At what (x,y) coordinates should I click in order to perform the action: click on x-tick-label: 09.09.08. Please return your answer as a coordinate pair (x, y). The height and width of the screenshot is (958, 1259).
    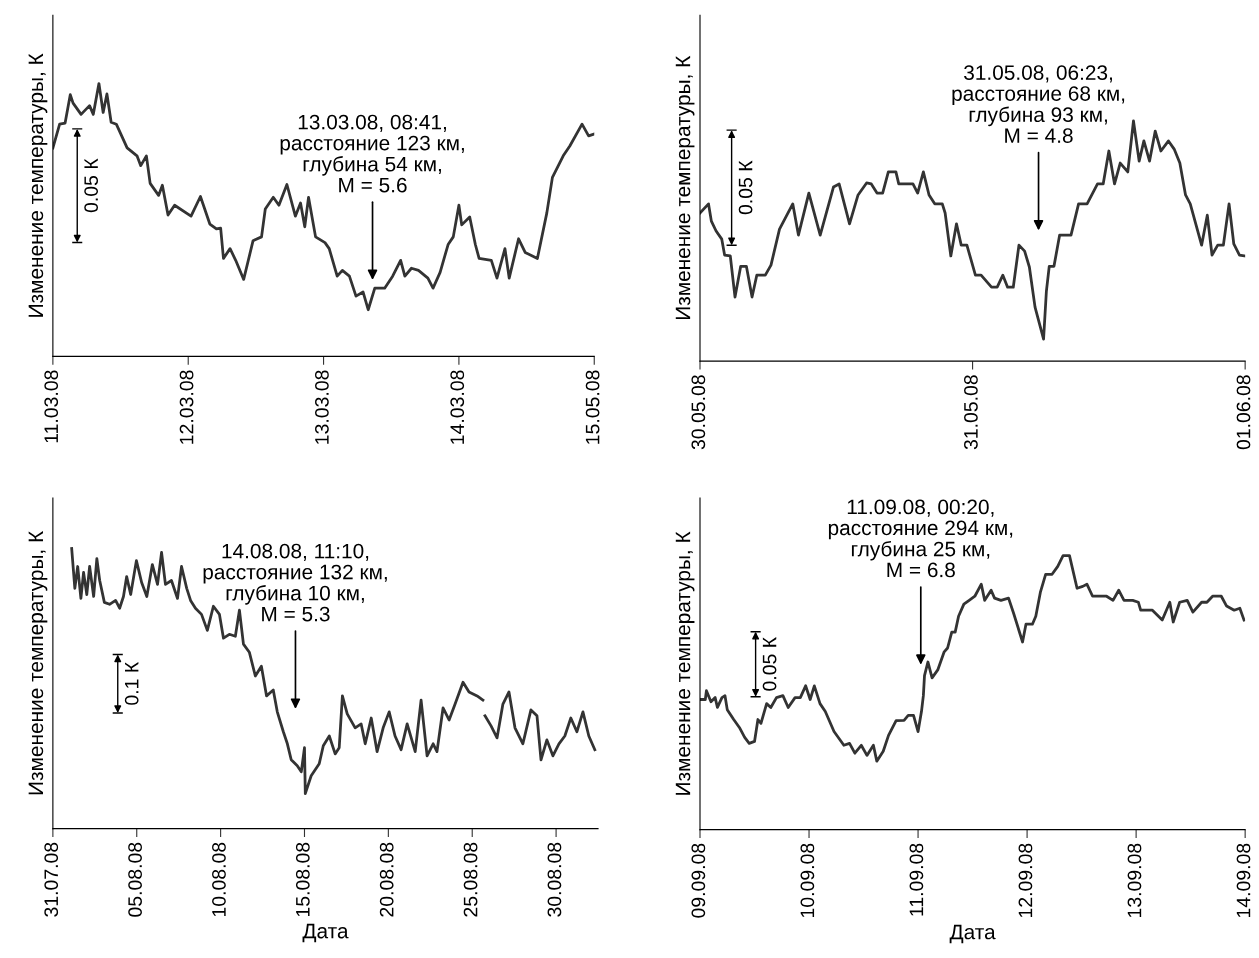
    Looking at the image, I should click on (698, 880).